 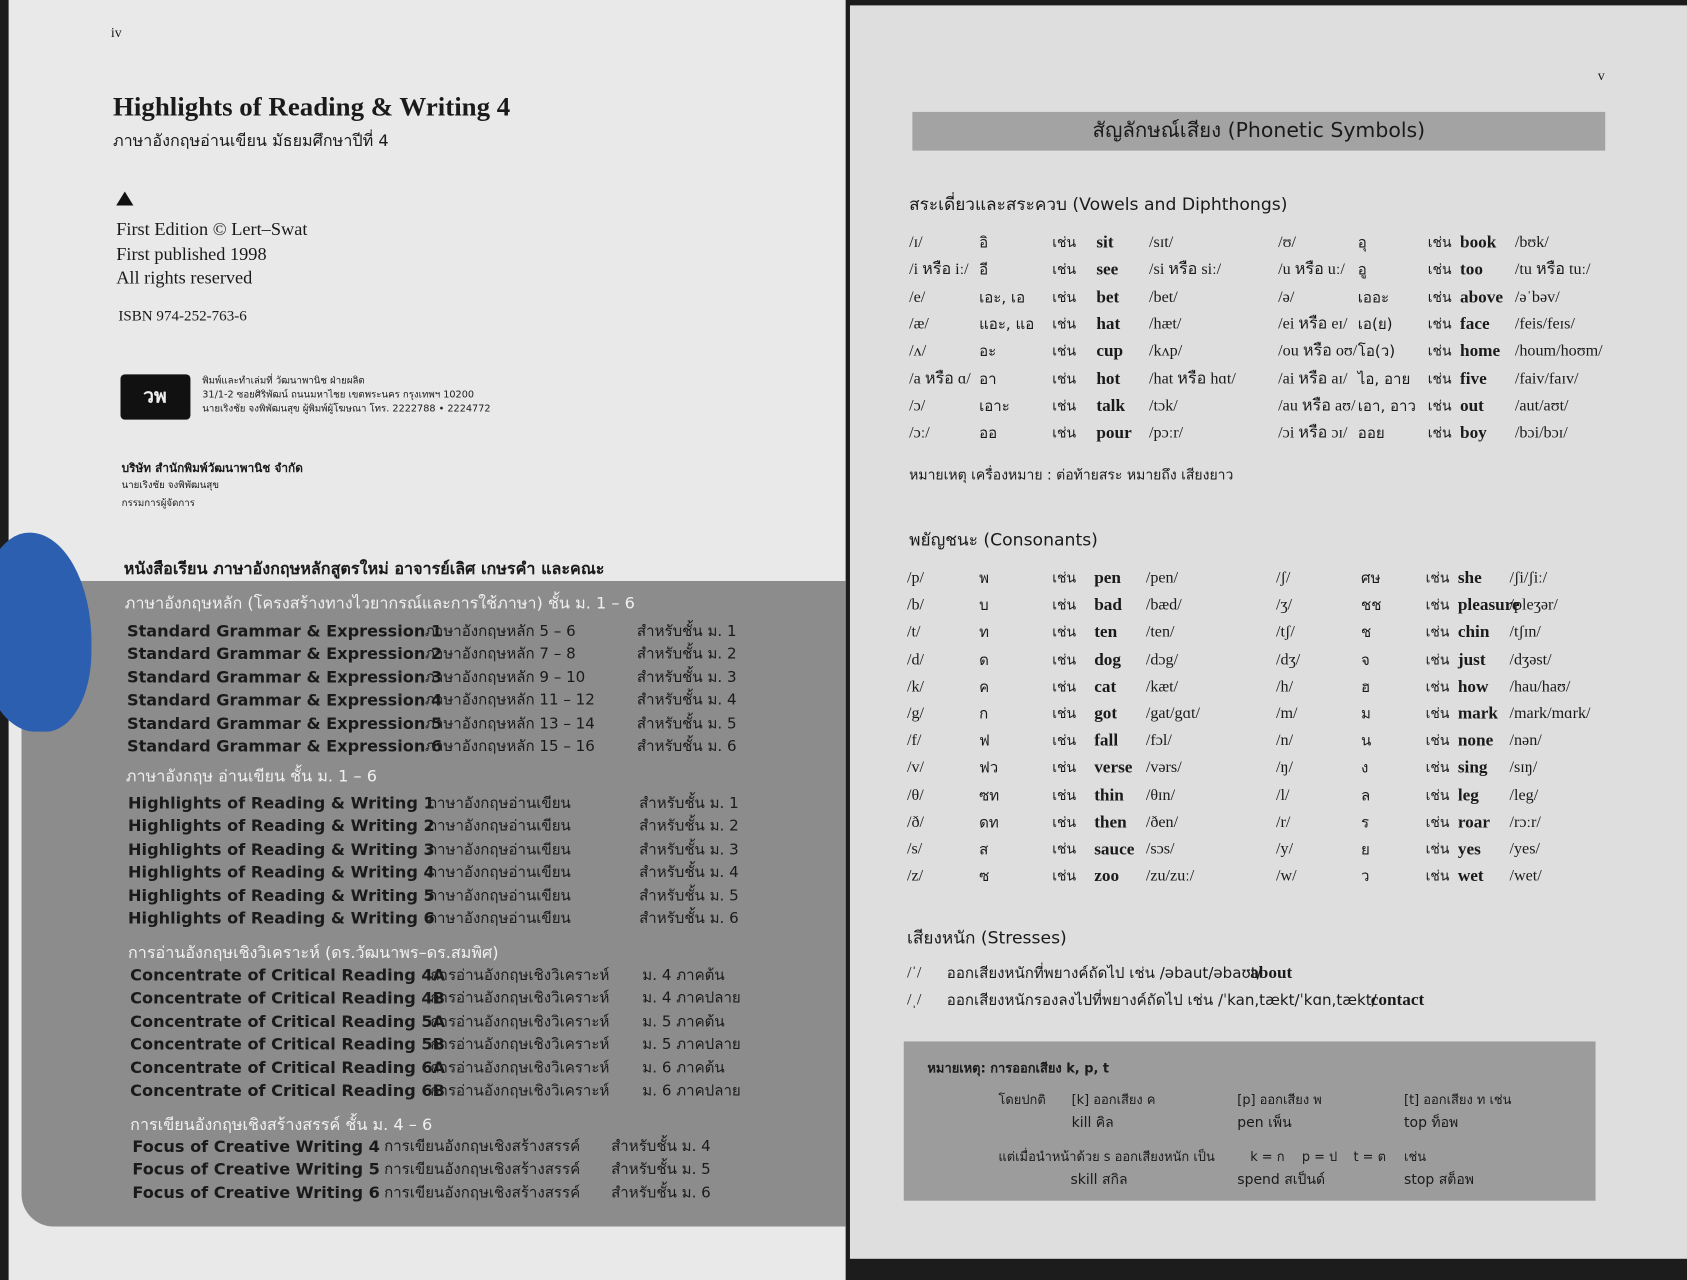 I want to click on transcription: /pen/, so click(x=1162, y=578).